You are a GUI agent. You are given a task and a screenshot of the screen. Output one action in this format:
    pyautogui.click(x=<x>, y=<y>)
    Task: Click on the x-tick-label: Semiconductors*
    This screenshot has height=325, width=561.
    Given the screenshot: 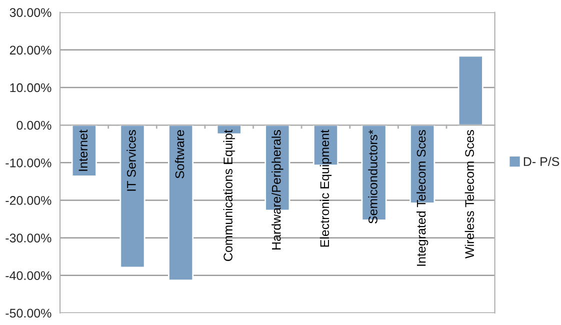 What is the action you would take?
    pyautogui.click(x=373, y=177)
    